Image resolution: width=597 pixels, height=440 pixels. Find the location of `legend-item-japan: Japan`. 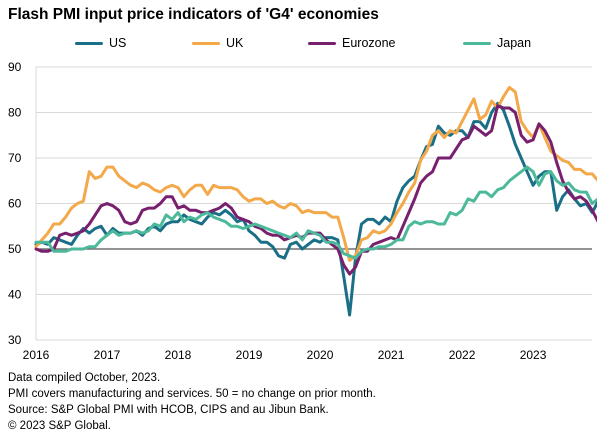

legend-item-japan: Japan is located at coordinates (497, 43).